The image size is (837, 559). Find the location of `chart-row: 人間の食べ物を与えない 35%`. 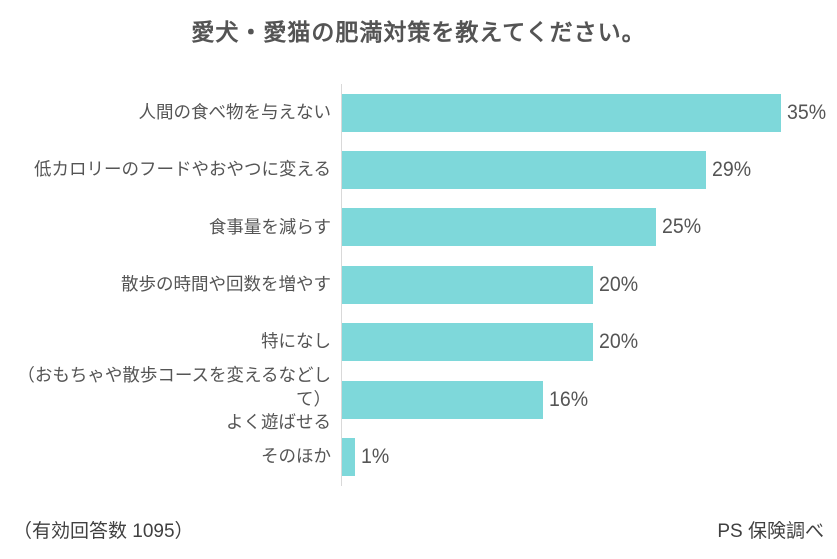

chart-row: 人間の食べ物を与えない 35% is located at coordinates (418, 113).